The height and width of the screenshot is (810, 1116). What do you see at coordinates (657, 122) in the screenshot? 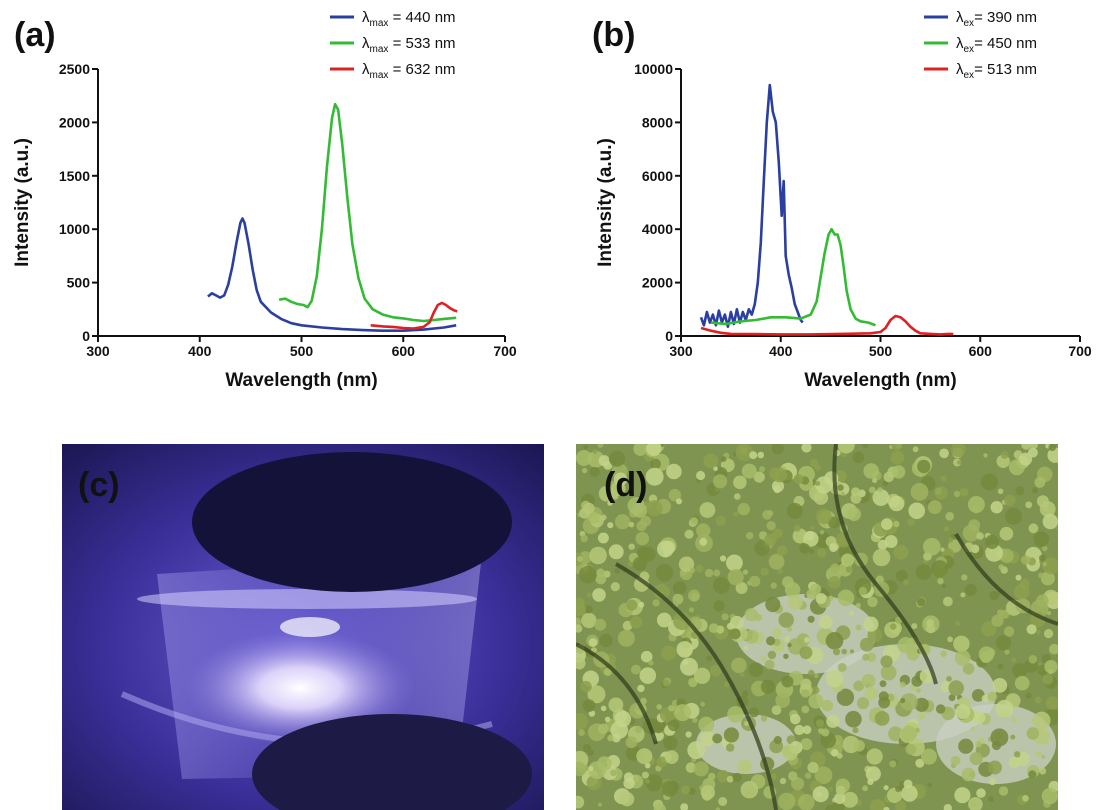
I see `y-tick-label: 8000` at bounding box center [657, 122].